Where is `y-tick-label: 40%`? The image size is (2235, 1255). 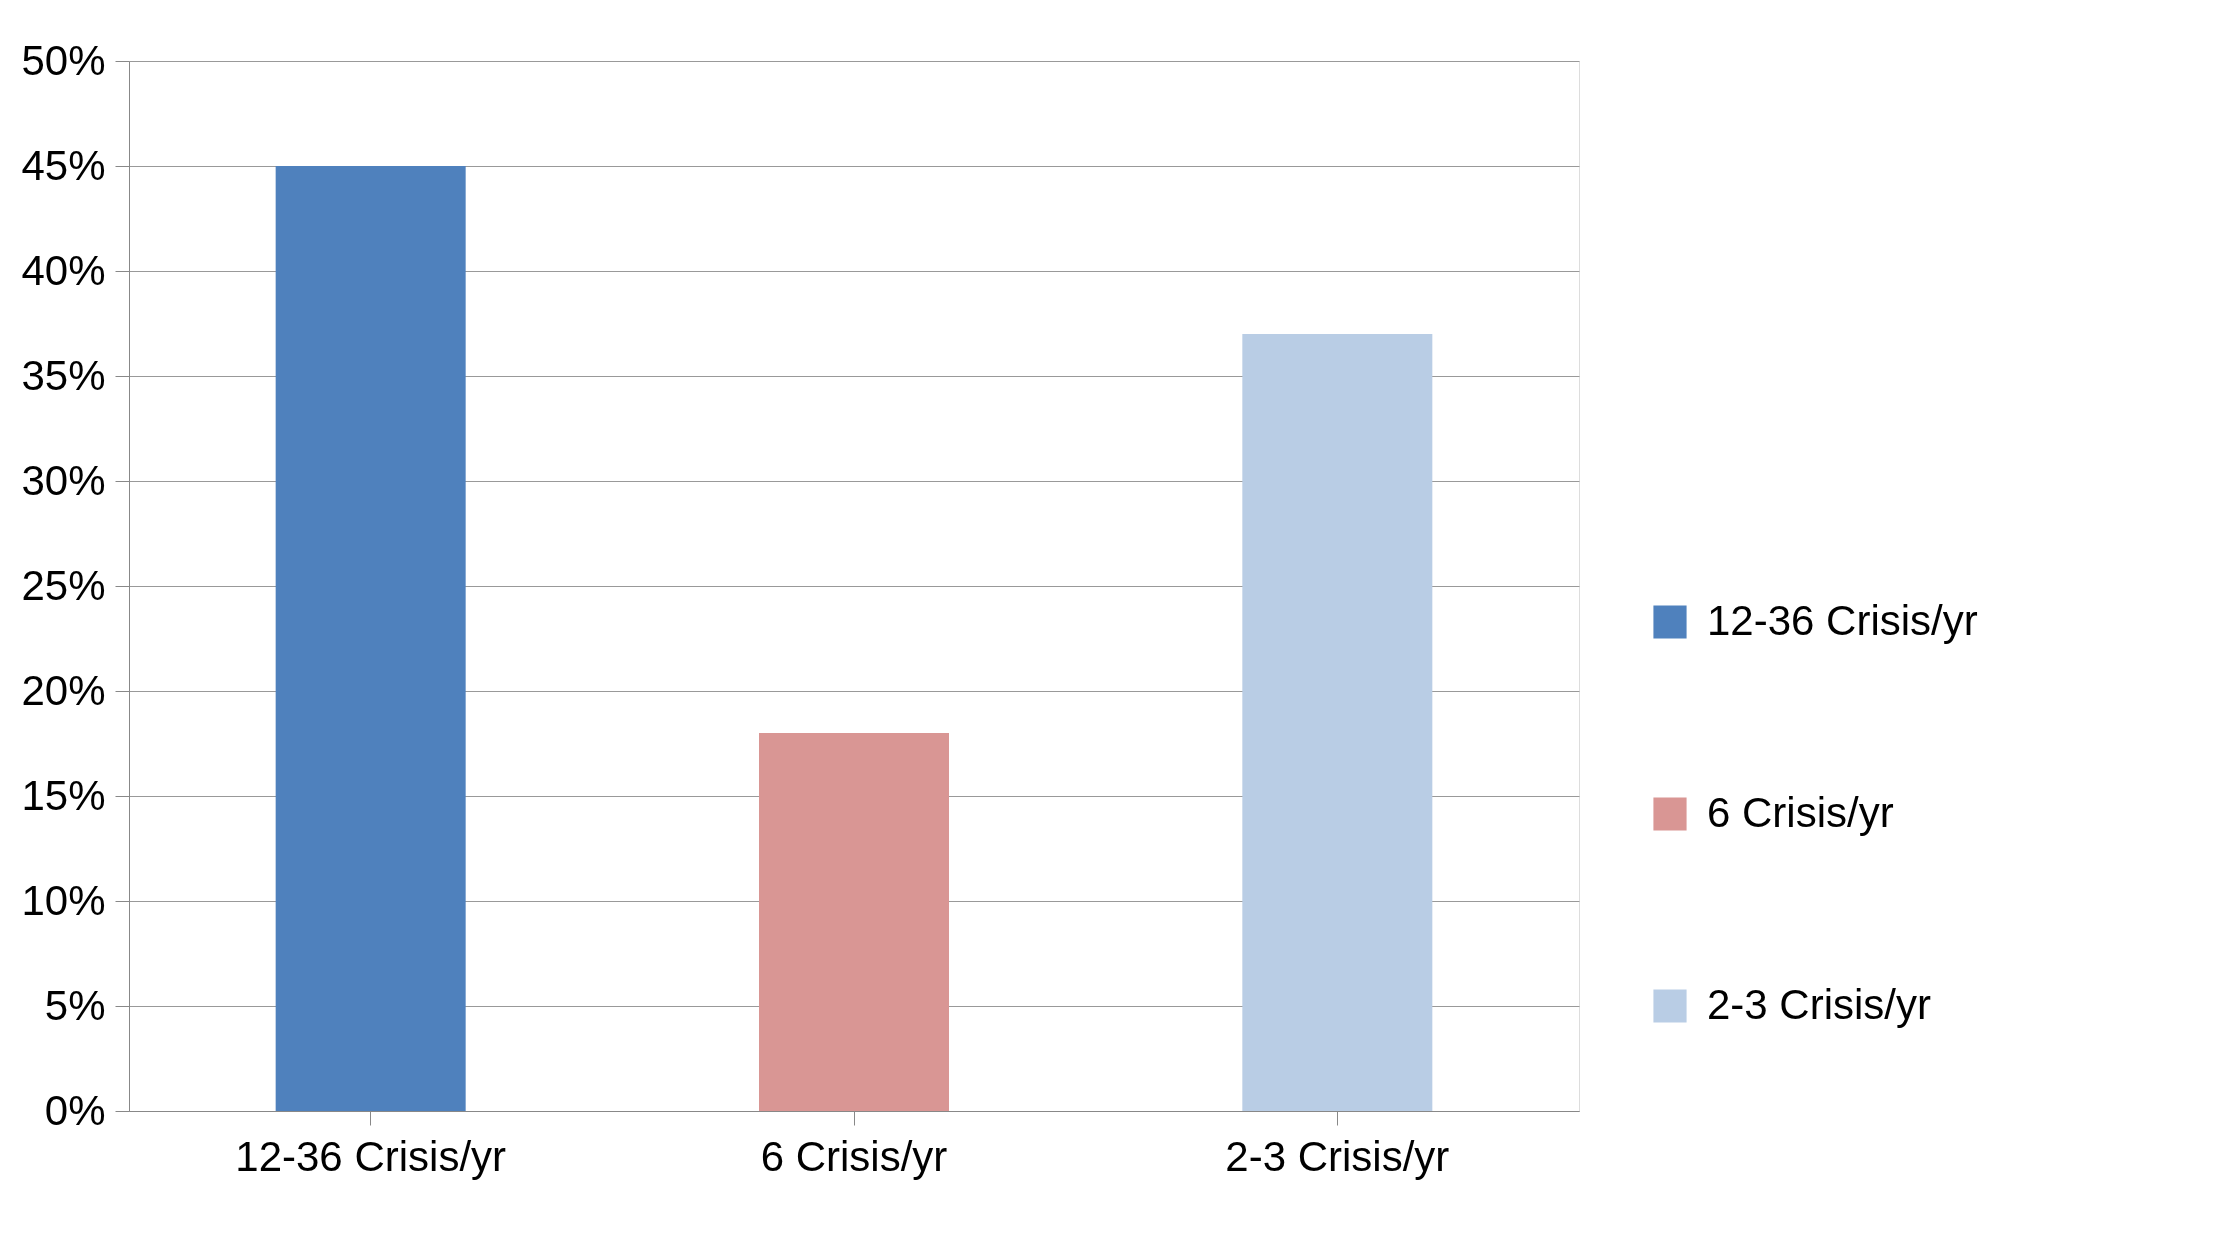
y-tick-label: 40% is located at coordinates (63, 270).